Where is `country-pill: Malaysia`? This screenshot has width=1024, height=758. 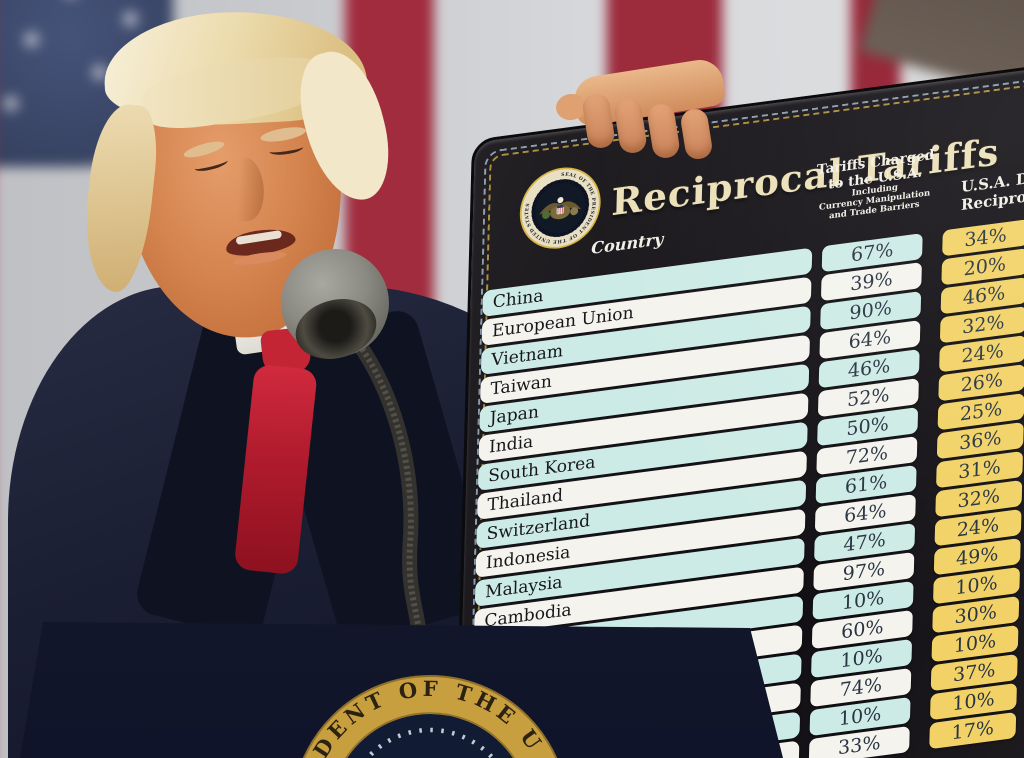
country-pill: Malaysia is located at coordinates (639, 572).